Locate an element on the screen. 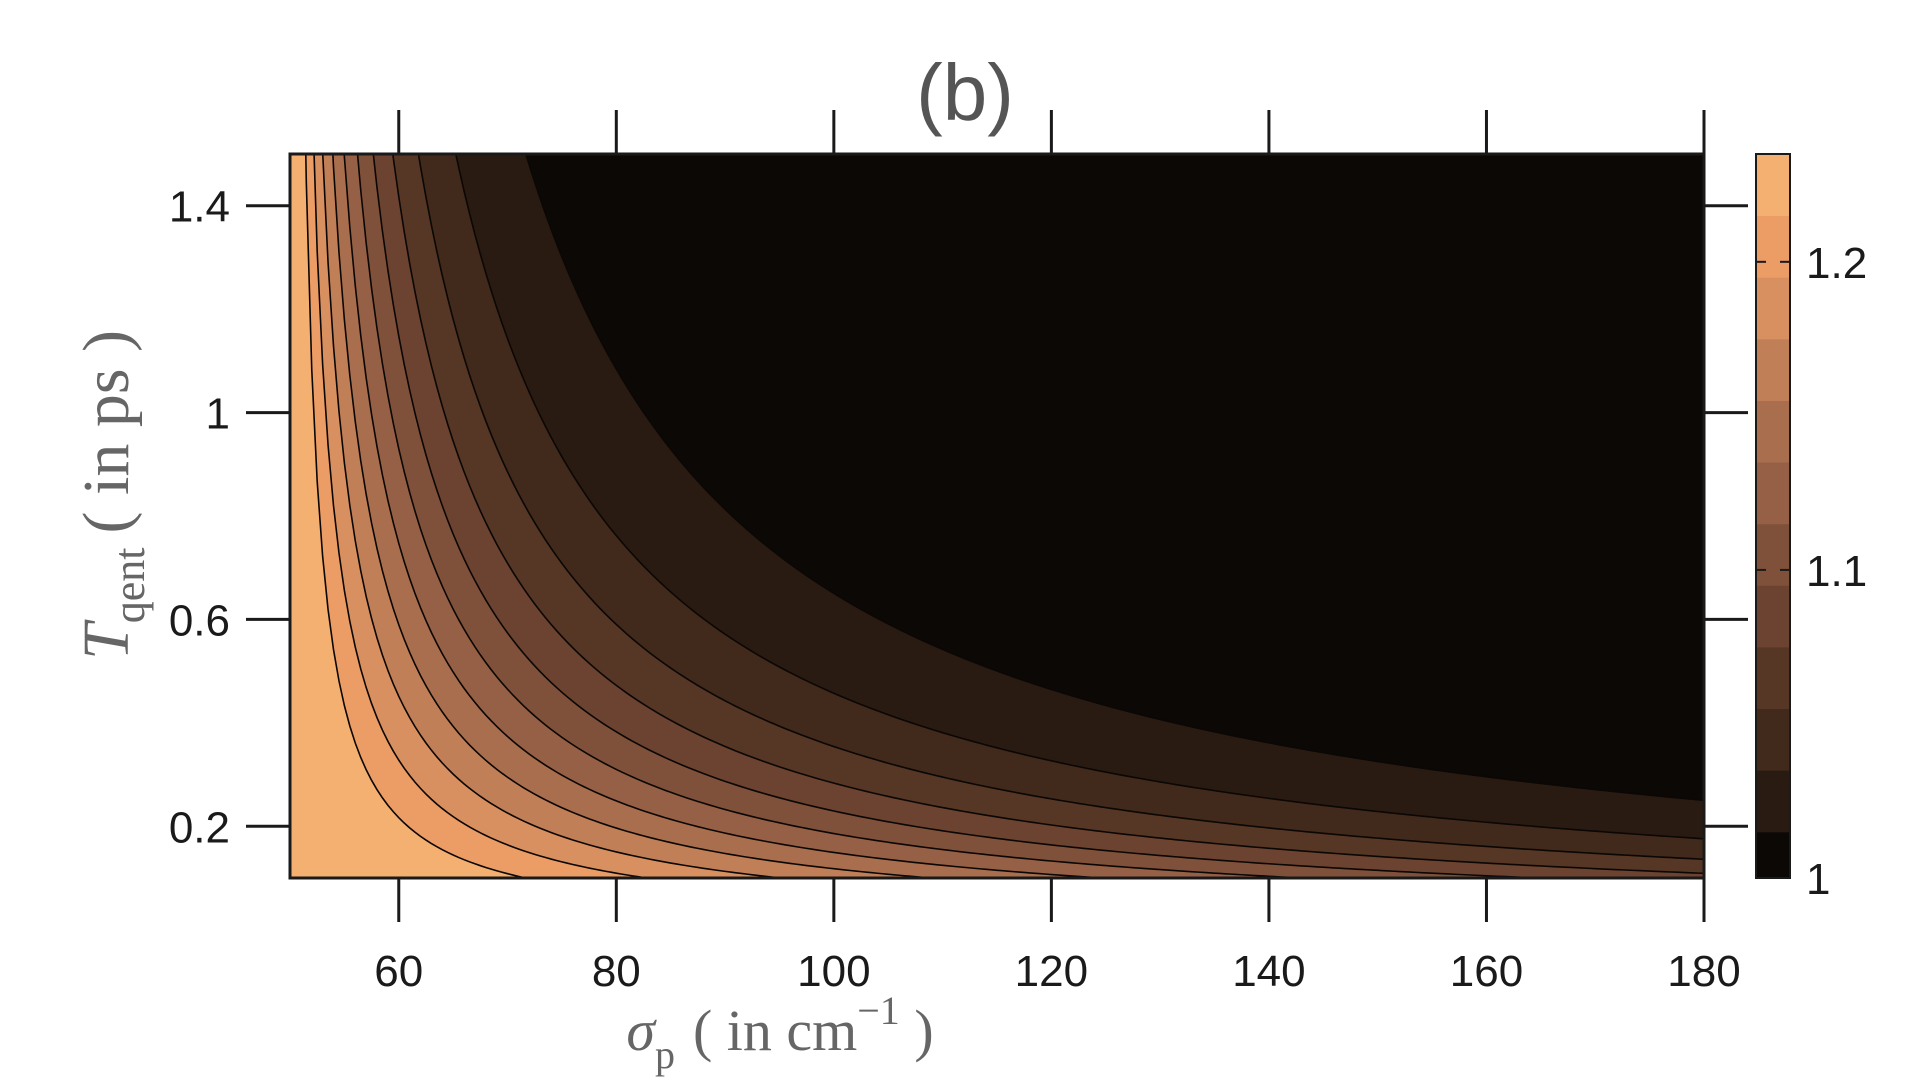 The width and height of the screenshot is (1920, 1080). colorbar-frame is located at coordinates (1773, 516).